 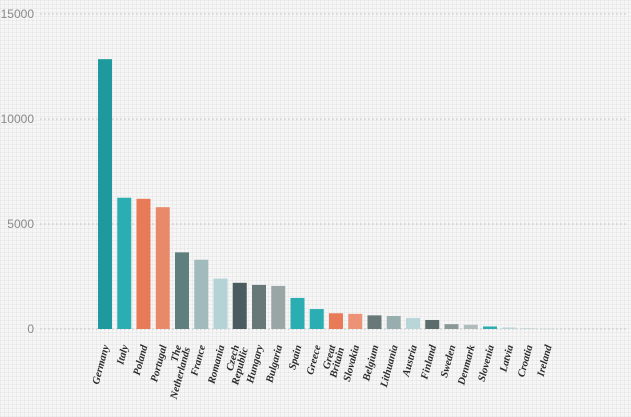 What do you see at coordinates (525, 361) in the screenshot?
I see `x-tick-label: Croatia` at bounding box center [525, 361].